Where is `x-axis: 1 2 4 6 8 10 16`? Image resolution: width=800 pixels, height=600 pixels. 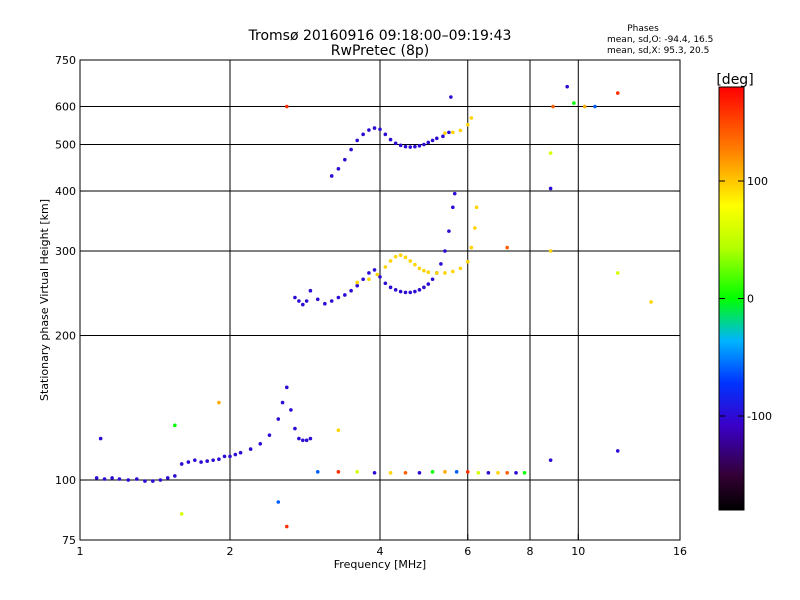
x-axis: 1 2 4 6 8 10 16 is located at coordinates (382, 546).